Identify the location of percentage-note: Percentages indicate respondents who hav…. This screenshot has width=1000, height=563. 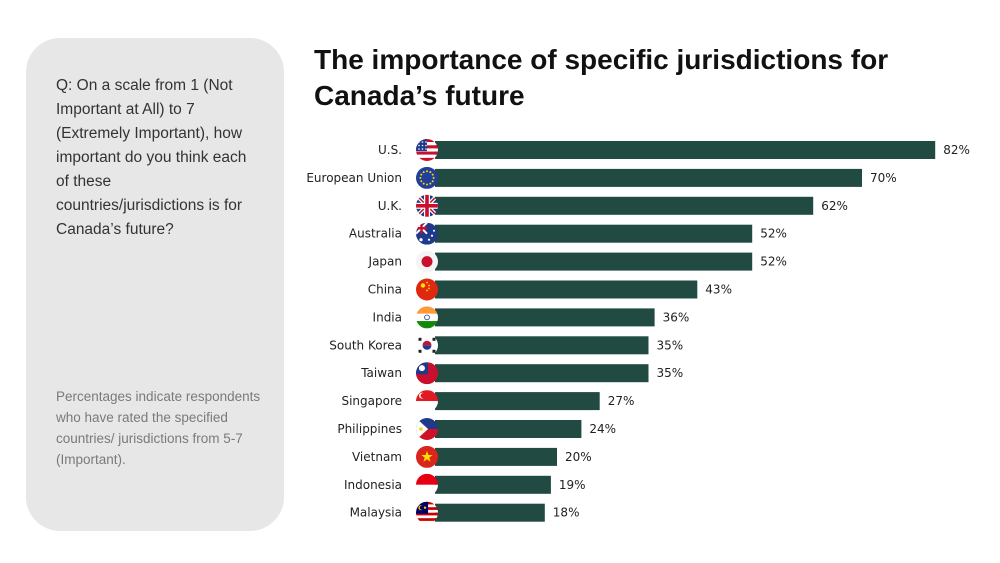
(158, 428).